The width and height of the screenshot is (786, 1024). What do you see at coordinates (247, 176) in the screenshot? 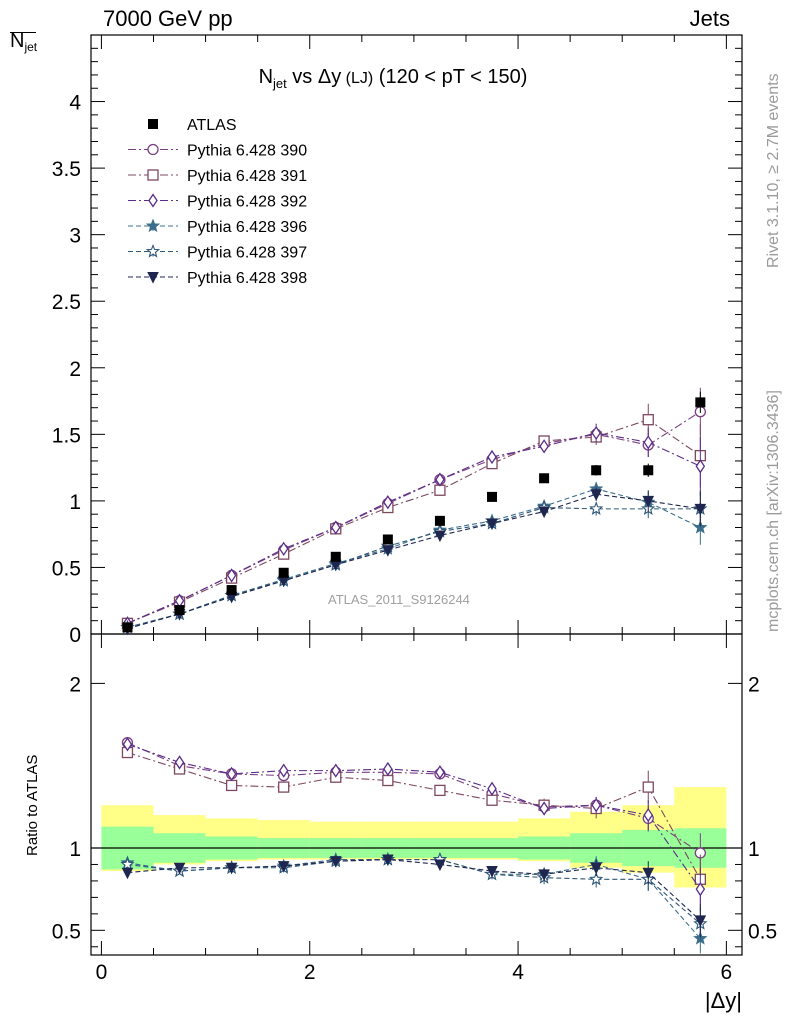
I see `legend-label: Pythia 6.428 391` at bounding box center [247, 176].